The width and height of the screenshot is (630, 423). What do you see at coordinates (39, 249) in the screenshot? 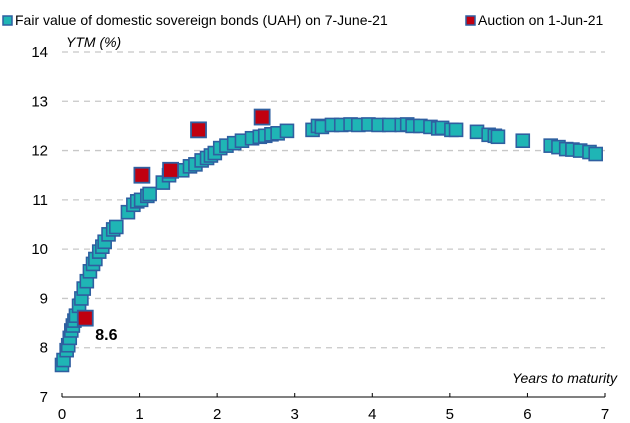
I see `y-tick-label: 10` at bounding box center [39, 249].